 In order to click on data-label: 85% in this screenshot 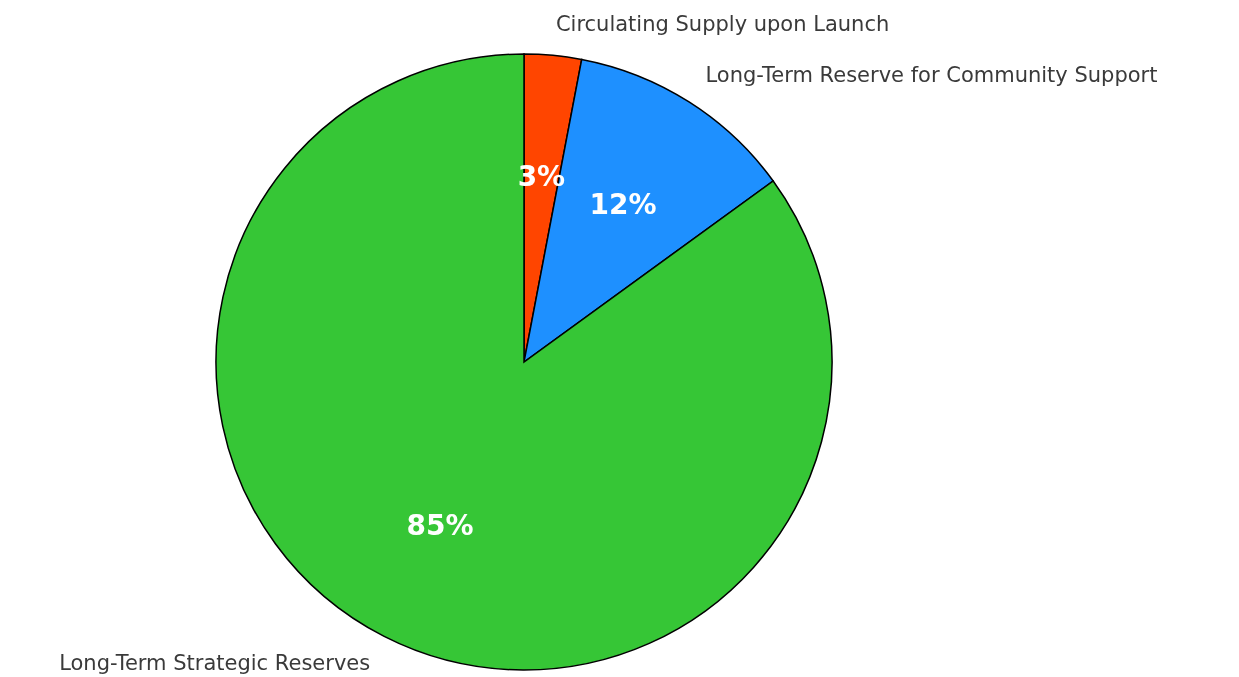, I will do `click(440, 525)`.